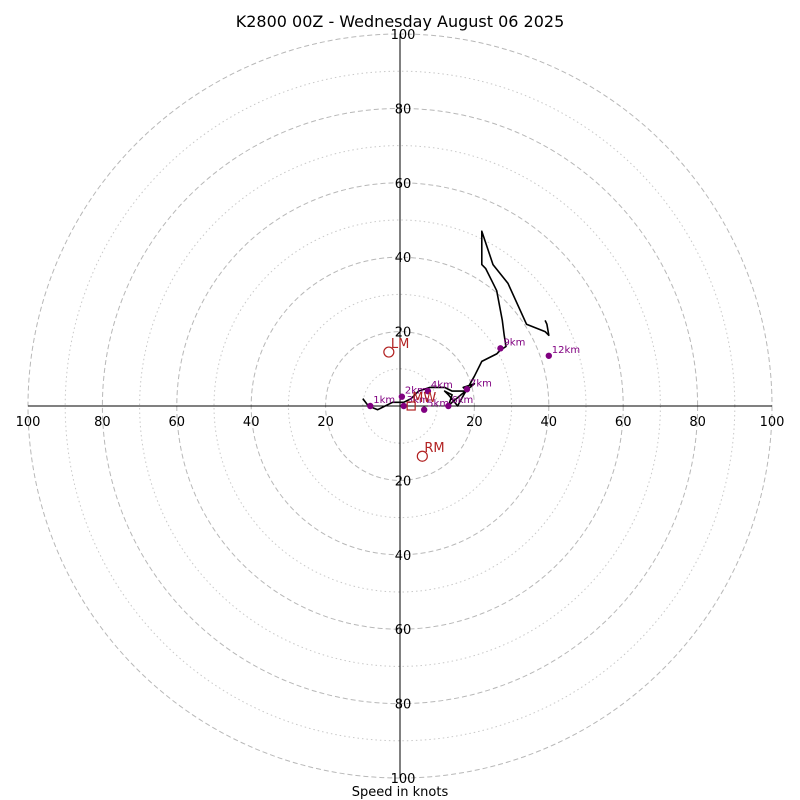 This screenshot has width=800, height=800. What do you see at coordinates (400, 792) in the screenshot?
I see `x-axis-label: Speed in knots` at bounding box center [400, 792].